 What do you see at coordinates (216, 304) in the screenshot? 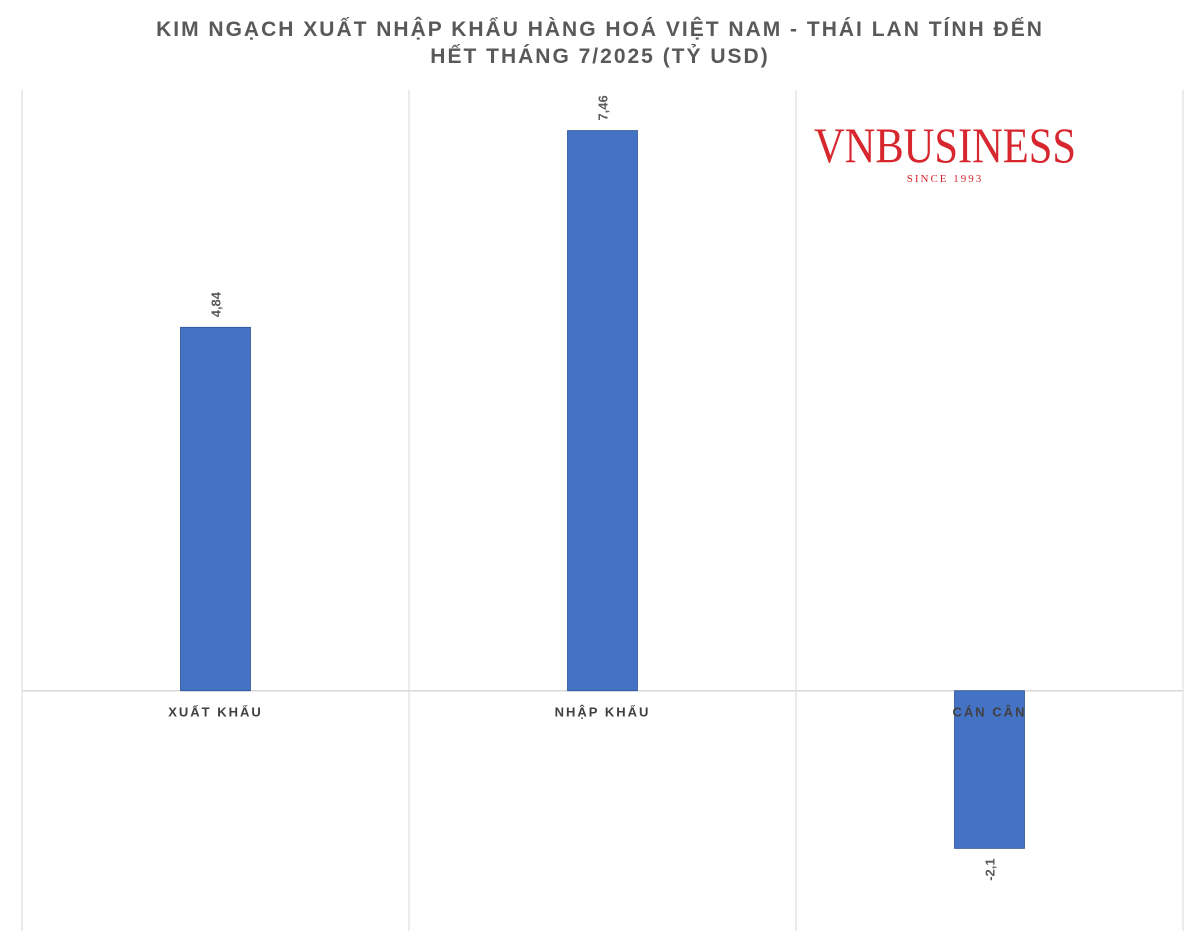
I see `value-label: 4,84` at bounding box center [216, 304].